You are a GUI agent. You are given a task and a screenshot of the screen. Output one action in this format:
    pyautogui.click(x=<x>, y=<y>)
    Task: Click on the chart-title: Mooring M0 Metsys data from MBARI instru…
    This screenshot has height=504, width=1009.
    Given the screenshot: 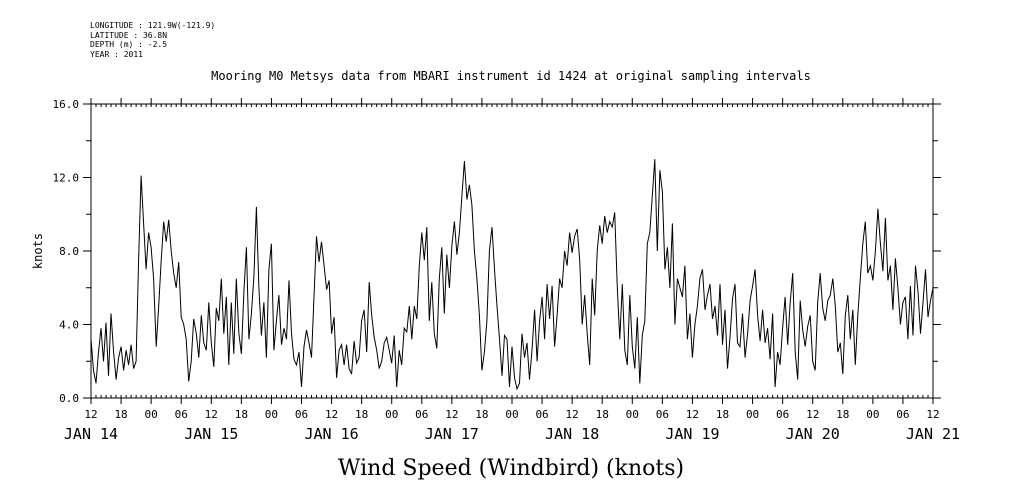 What is the action you would take?
    pyautogui.click(x=511, y=76)
    